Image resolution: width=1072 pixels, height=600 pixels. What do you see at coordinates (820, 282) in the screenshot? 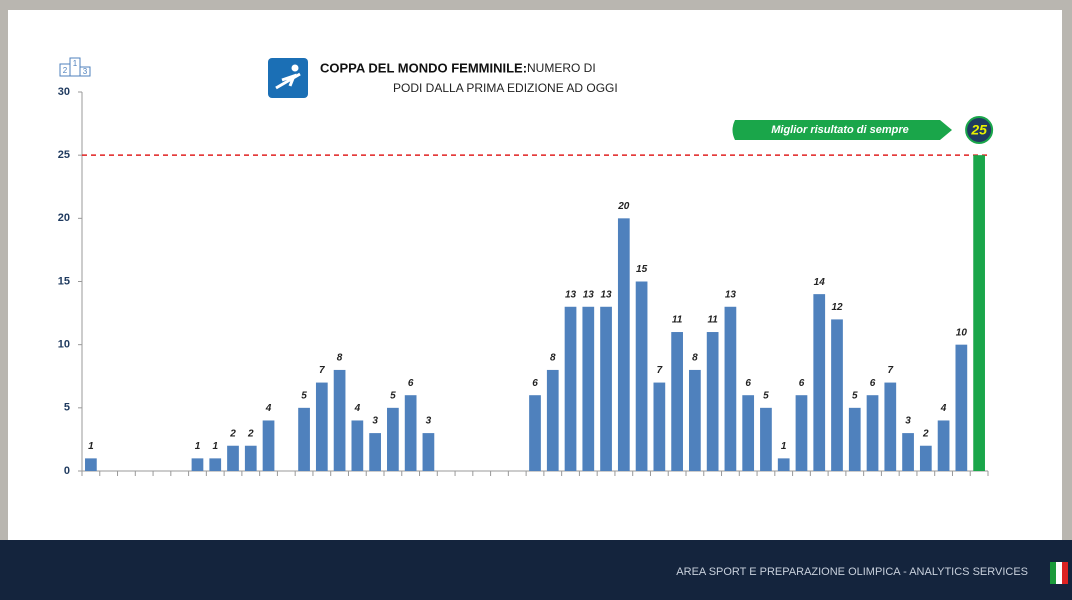
I see `value-label: 14` at bounding box center [820, 282].